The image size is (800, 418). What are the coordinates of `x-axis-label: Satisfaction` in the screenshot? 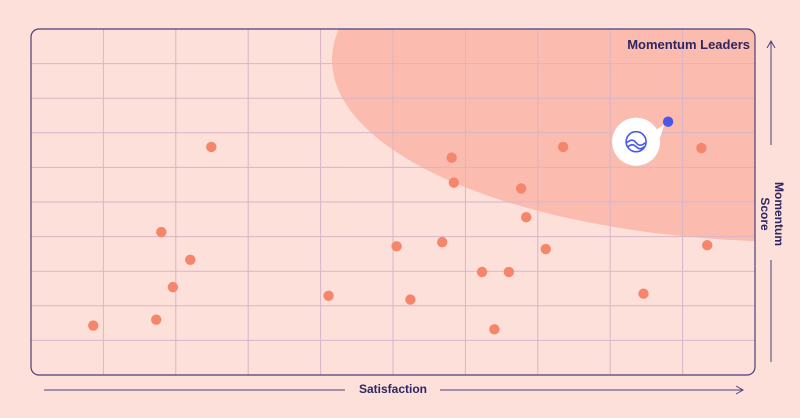 It's located at (392, 389).